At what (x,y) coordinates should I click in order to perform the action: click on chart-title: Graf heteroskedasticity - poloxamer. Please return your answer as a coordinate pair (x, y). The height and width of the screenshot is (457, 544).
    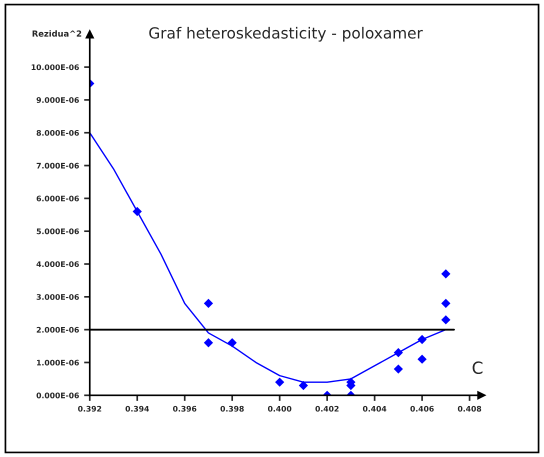
    Looking at the image, I should click on (286, 34).